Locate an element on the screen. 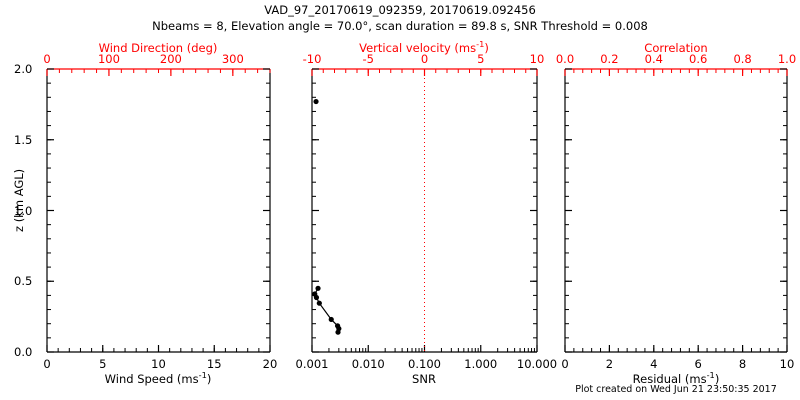  panel3-xlabel-tail: ) is located at coordinates (717, 379).